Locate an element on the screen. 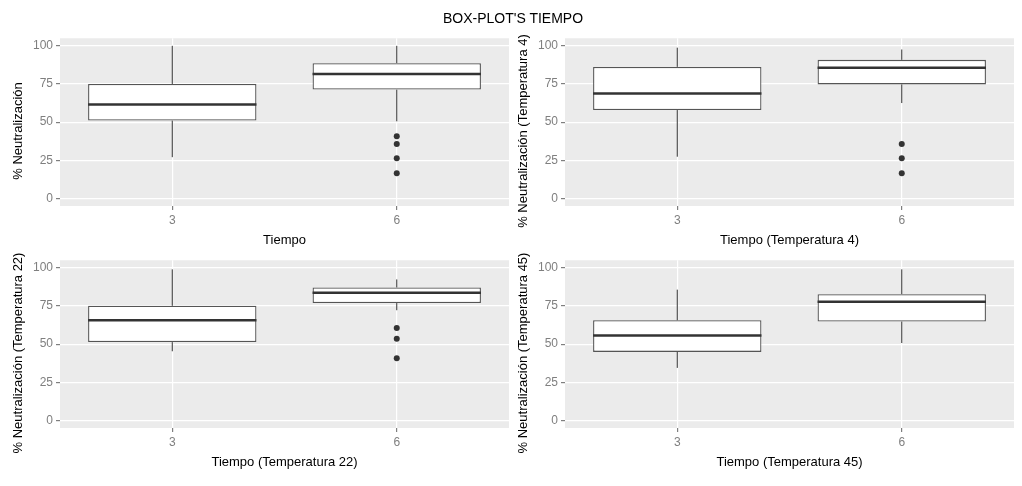 Image resolution: width=1022 pixels, height=486 pixels. x-axis-title: Tiempo (Temperatura 4) is located at coordinates (789, 239).